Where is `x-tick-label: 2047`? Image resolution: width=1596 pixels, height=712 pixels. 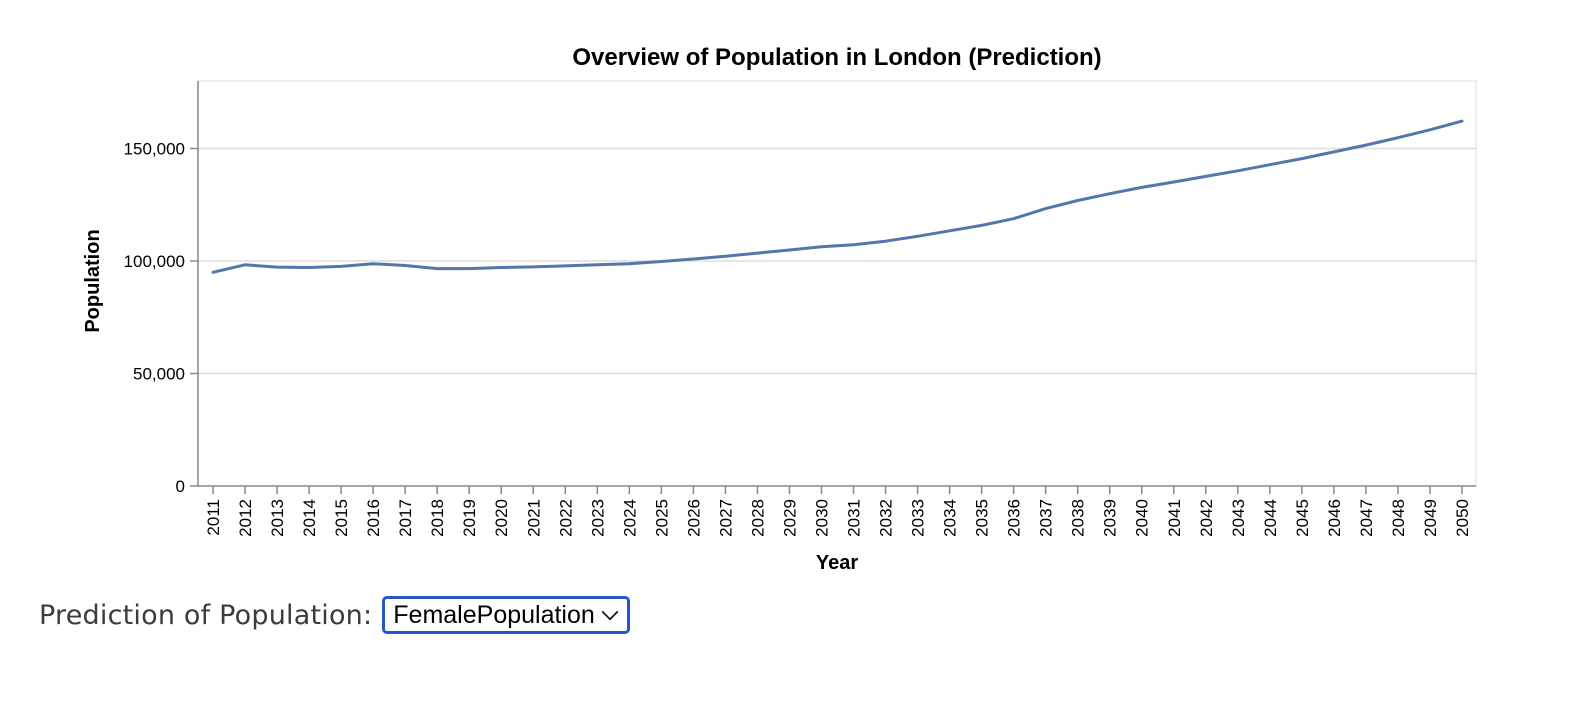
x-tick-label: 2047 is located at coordinates (1366, 518).